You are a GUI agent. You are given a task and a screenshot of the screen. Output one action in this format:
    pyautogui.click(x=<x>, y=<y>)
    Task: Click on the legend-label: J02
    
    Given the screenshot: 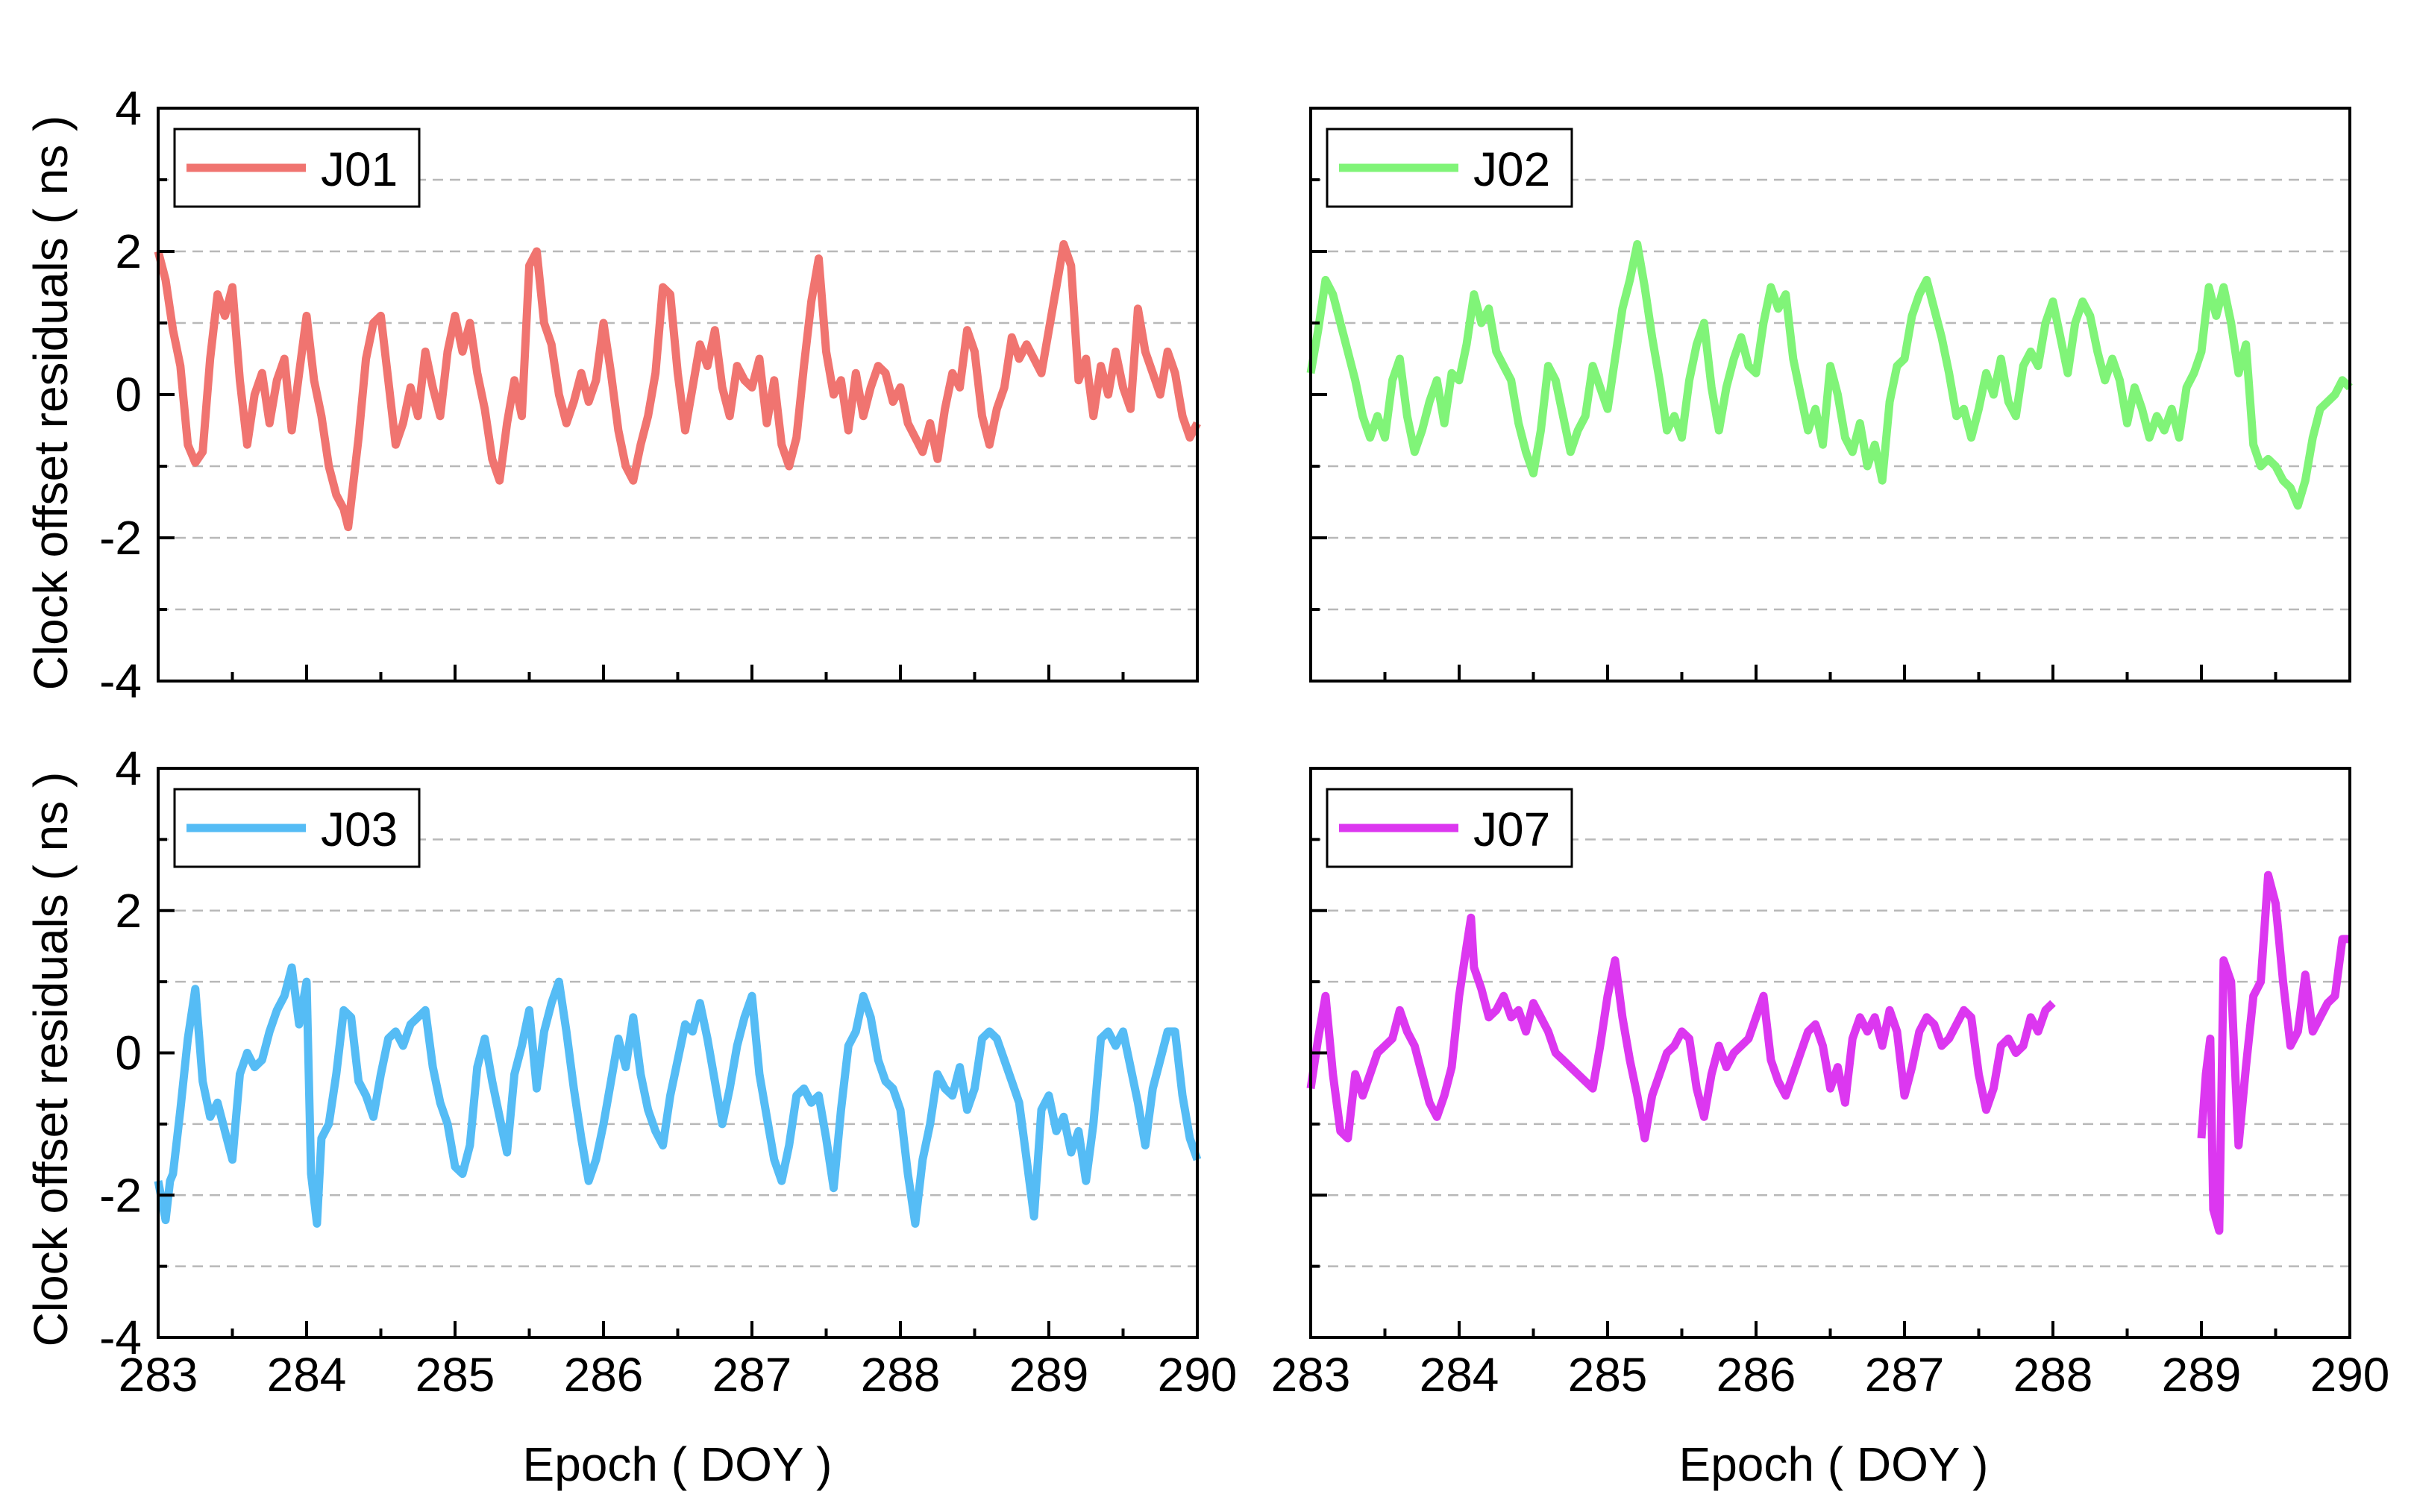 What is the action you would take?
    pyautogui.click(x=1511, y=169)
    